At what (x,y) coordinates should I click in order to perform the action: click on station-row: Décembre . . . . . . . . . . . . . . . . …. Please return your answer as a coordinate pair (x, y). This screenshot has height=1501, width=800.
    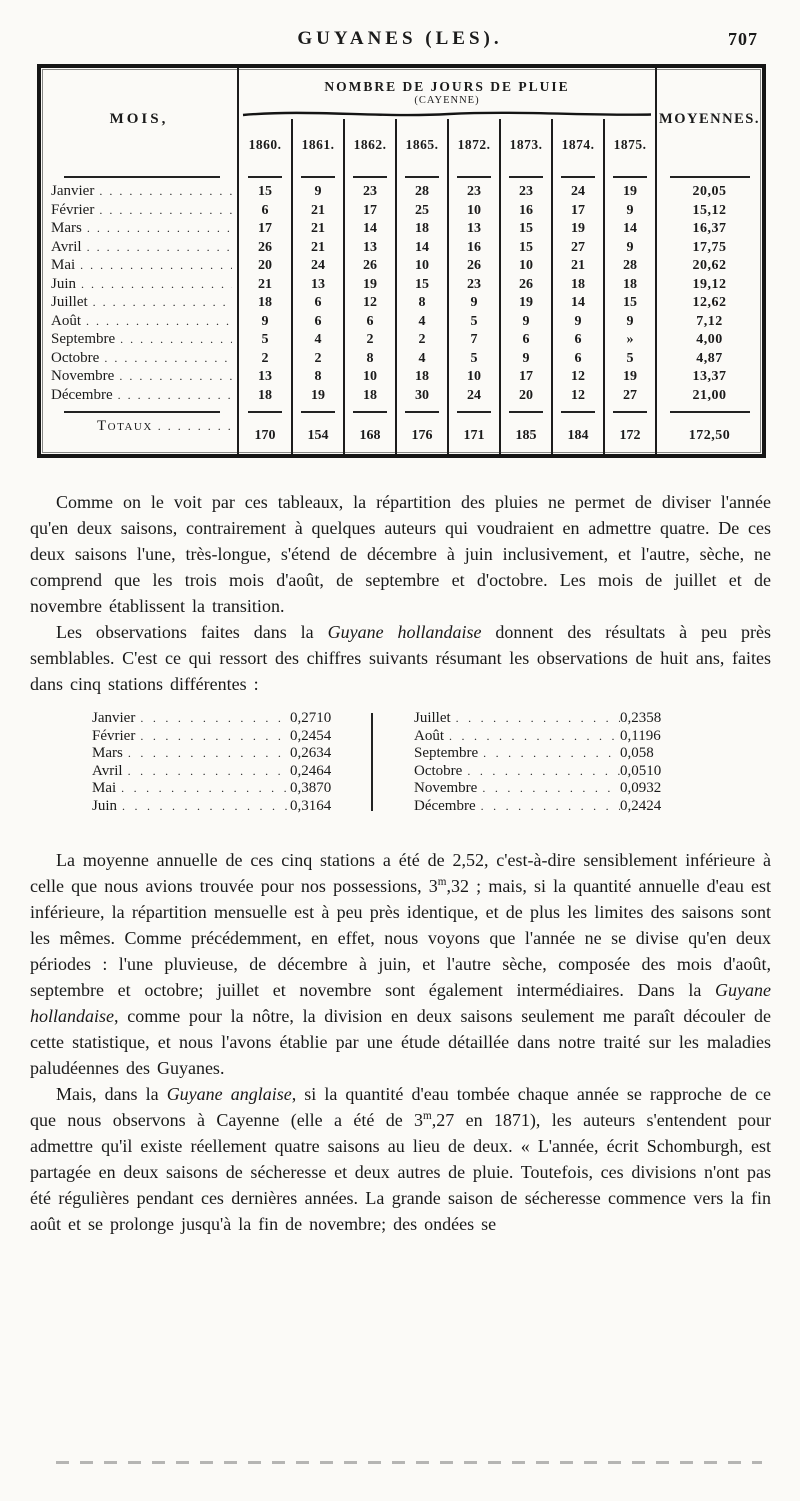
    Looking at the image, I should click on (546, 807).